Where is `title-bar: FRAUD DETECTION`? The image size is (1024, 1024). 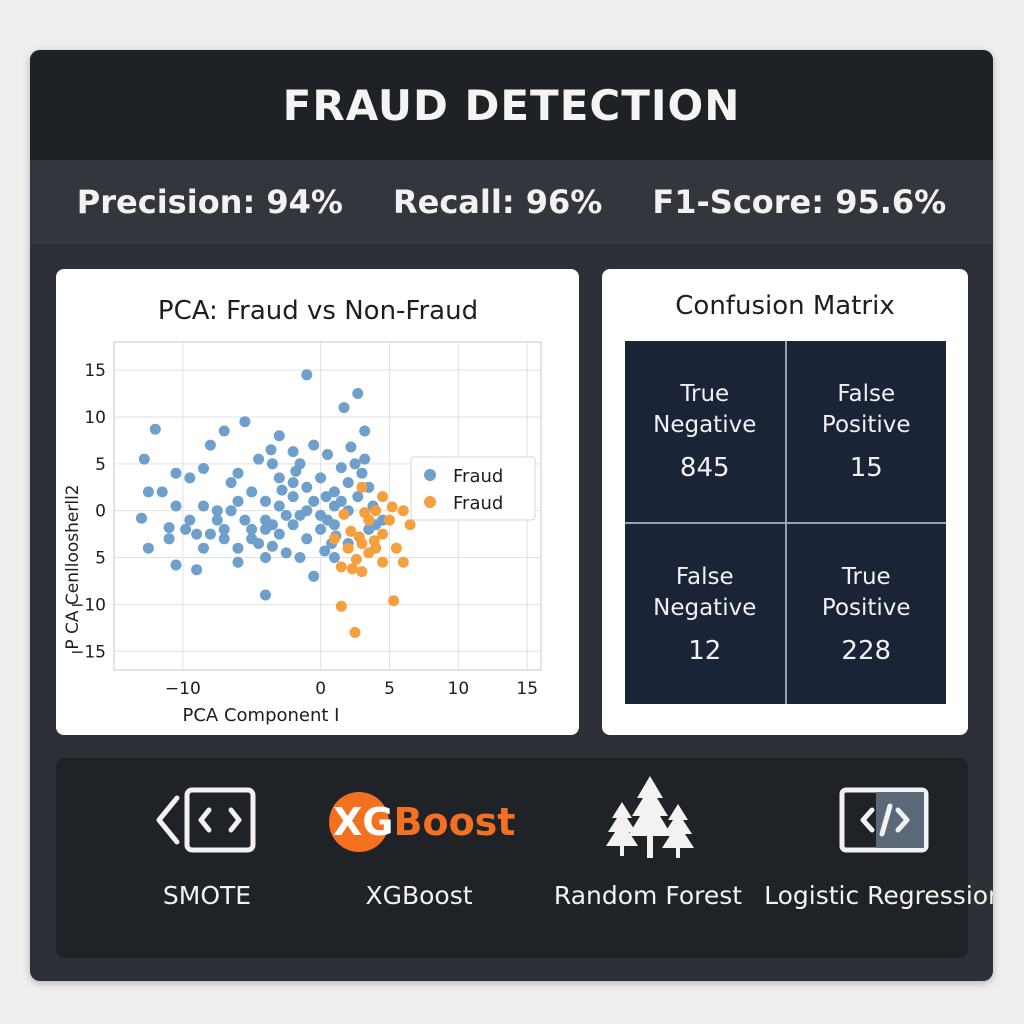 title-bar: FRAUD DETECTION is located at coordinates (511, 105).